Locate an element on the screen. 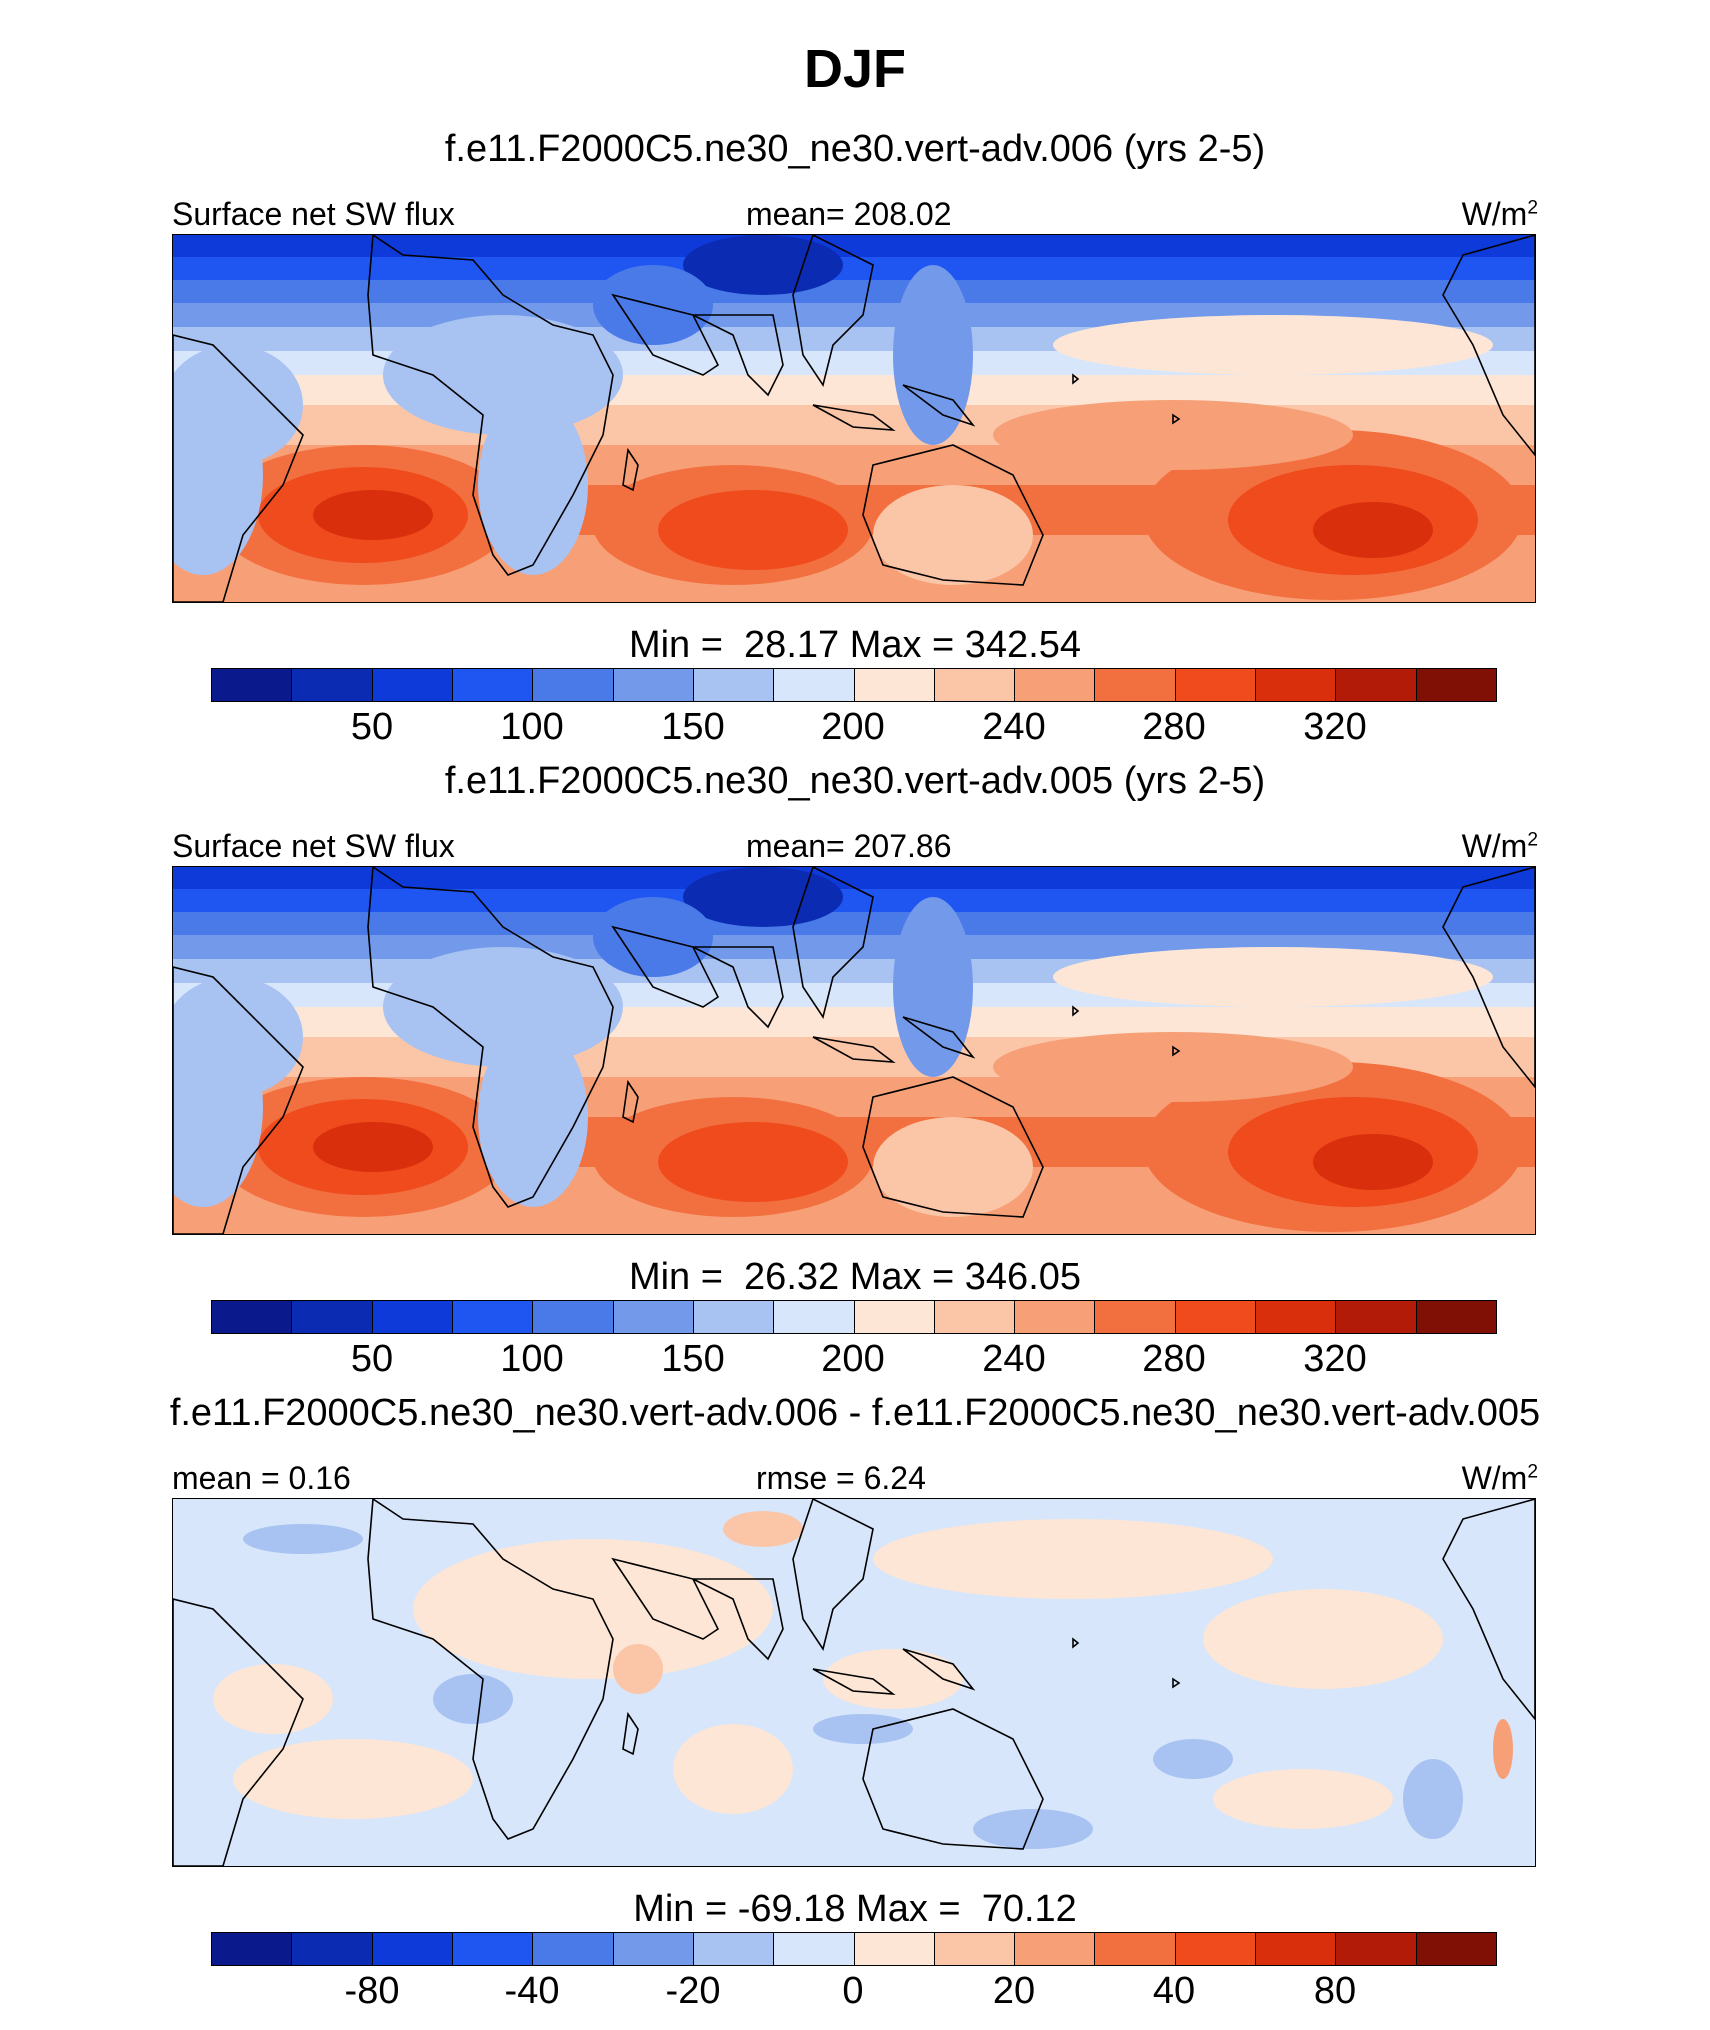 Image resolution: width=1710 pixels, height=2030 pixels. panel-1-tick-label: 150 is located at coordinates (693, 727).